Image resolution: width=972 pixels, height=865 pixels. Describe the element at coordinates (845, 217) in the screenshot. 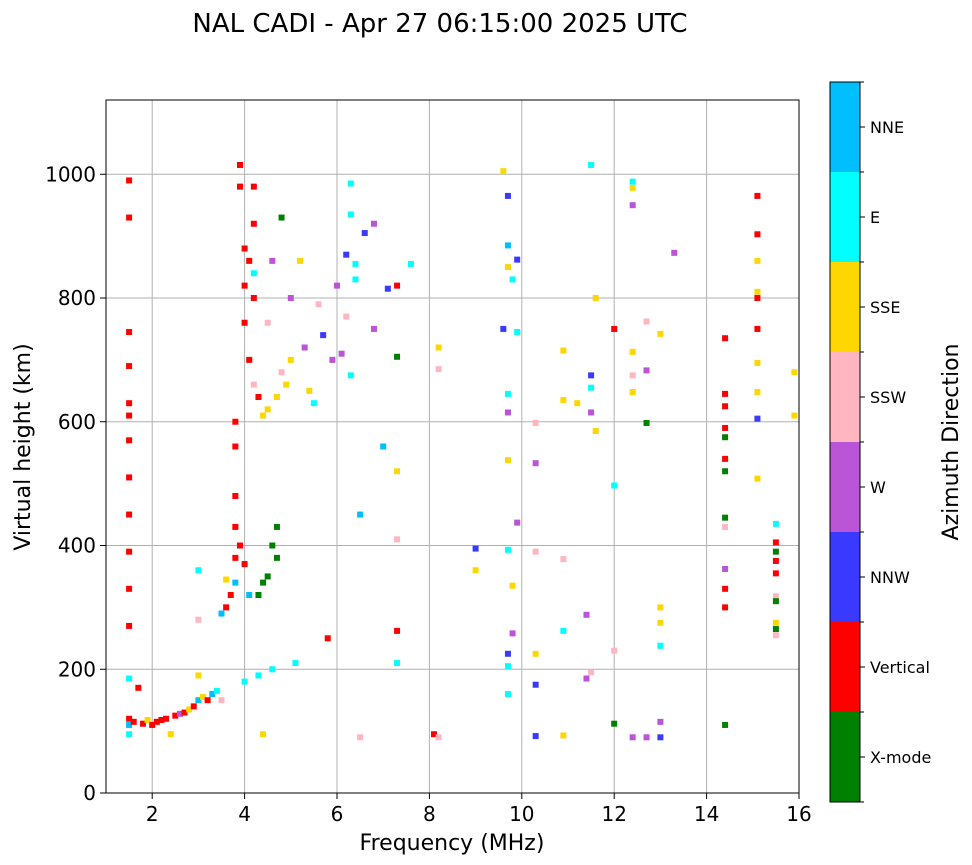

I see `colorbar-segment-e` at that location.